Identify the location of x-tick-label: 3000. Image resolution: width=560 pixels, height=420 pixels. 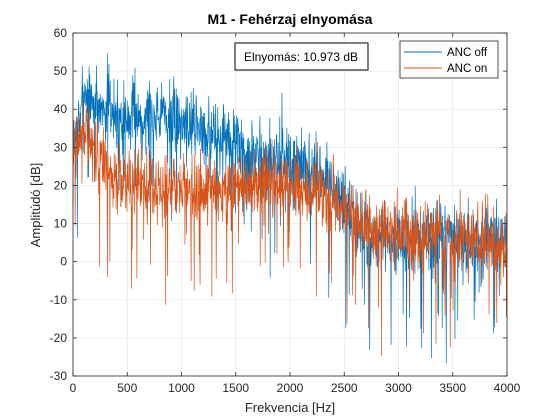
(398, 388).